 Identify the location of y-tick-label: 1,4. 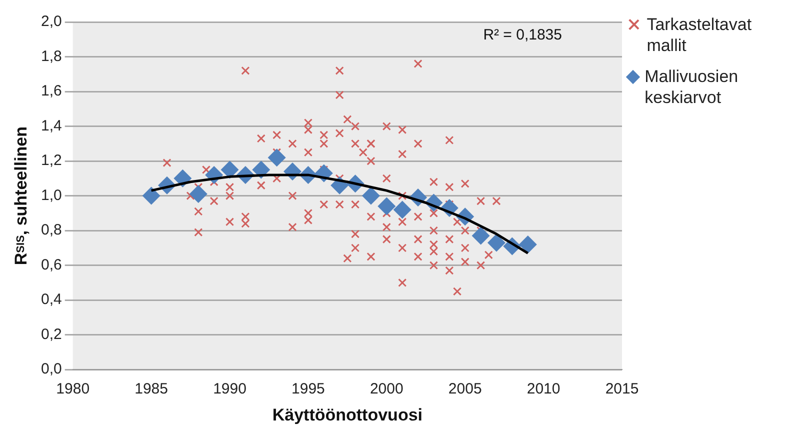
(51, 125).